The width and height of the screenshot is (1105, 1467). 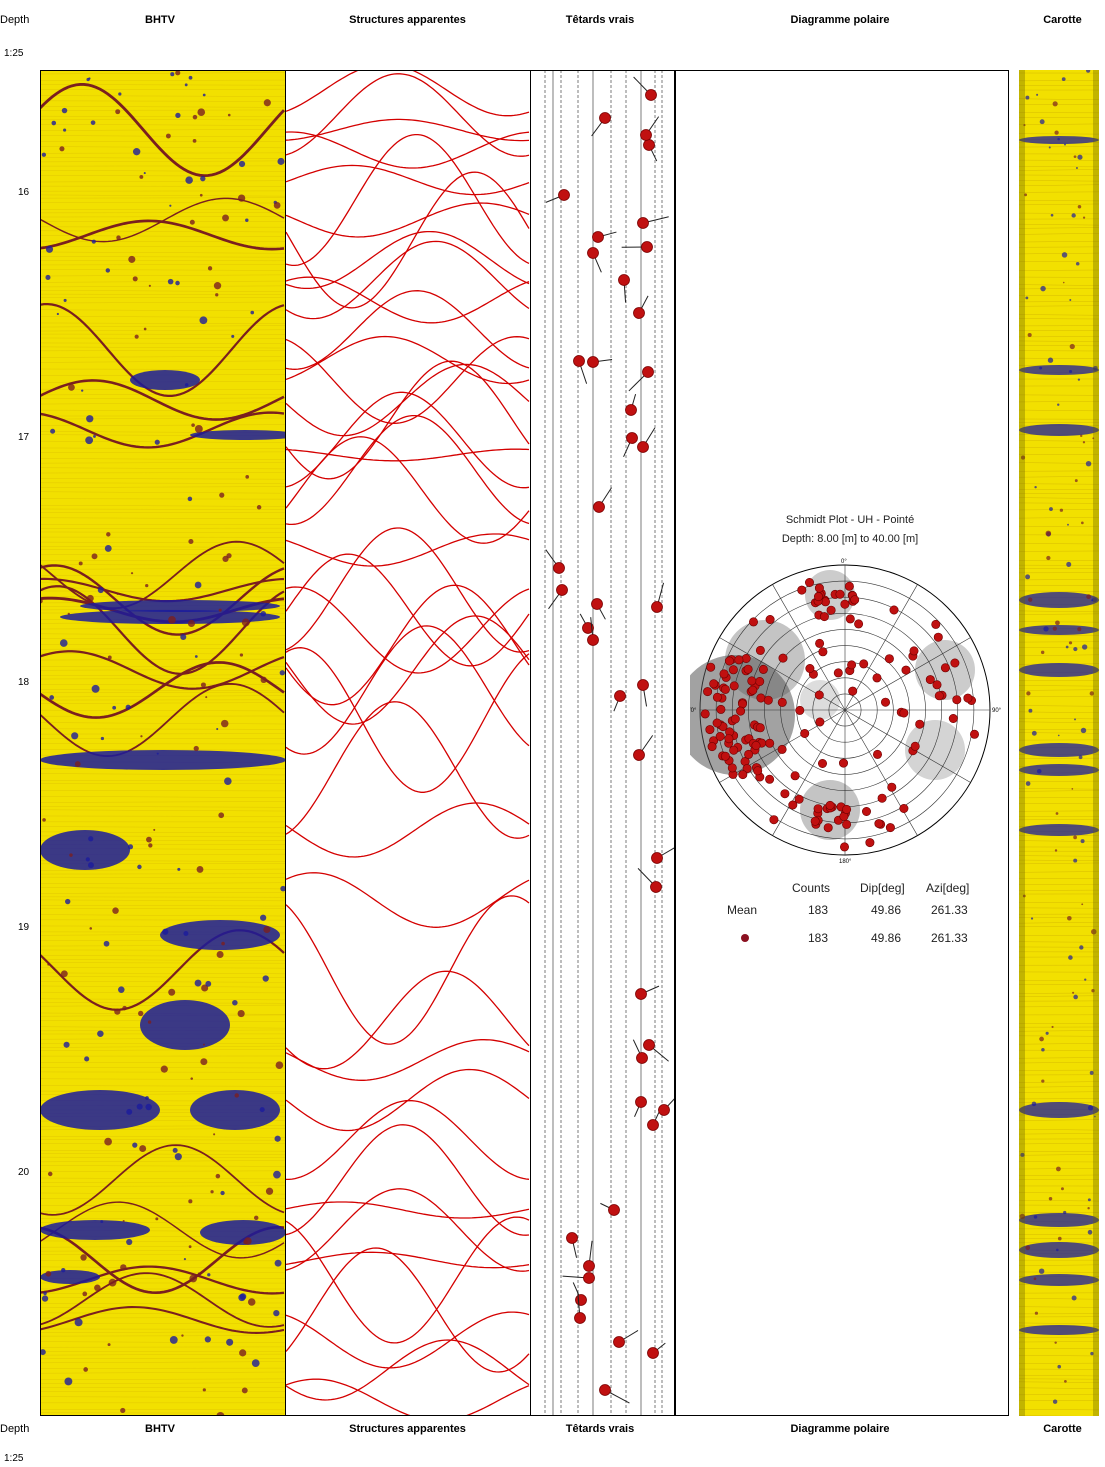 I want to click on density-contour, so click(x=765, y=660).